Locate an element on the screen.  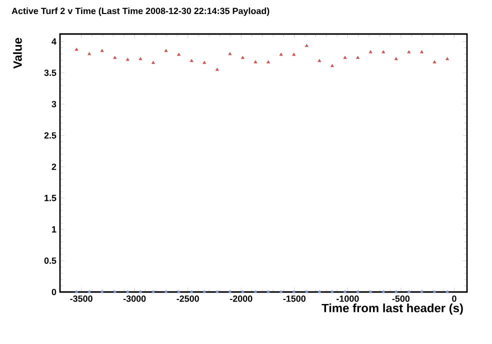
x-tick-label: -1000 is located at coordinates (347, 299).